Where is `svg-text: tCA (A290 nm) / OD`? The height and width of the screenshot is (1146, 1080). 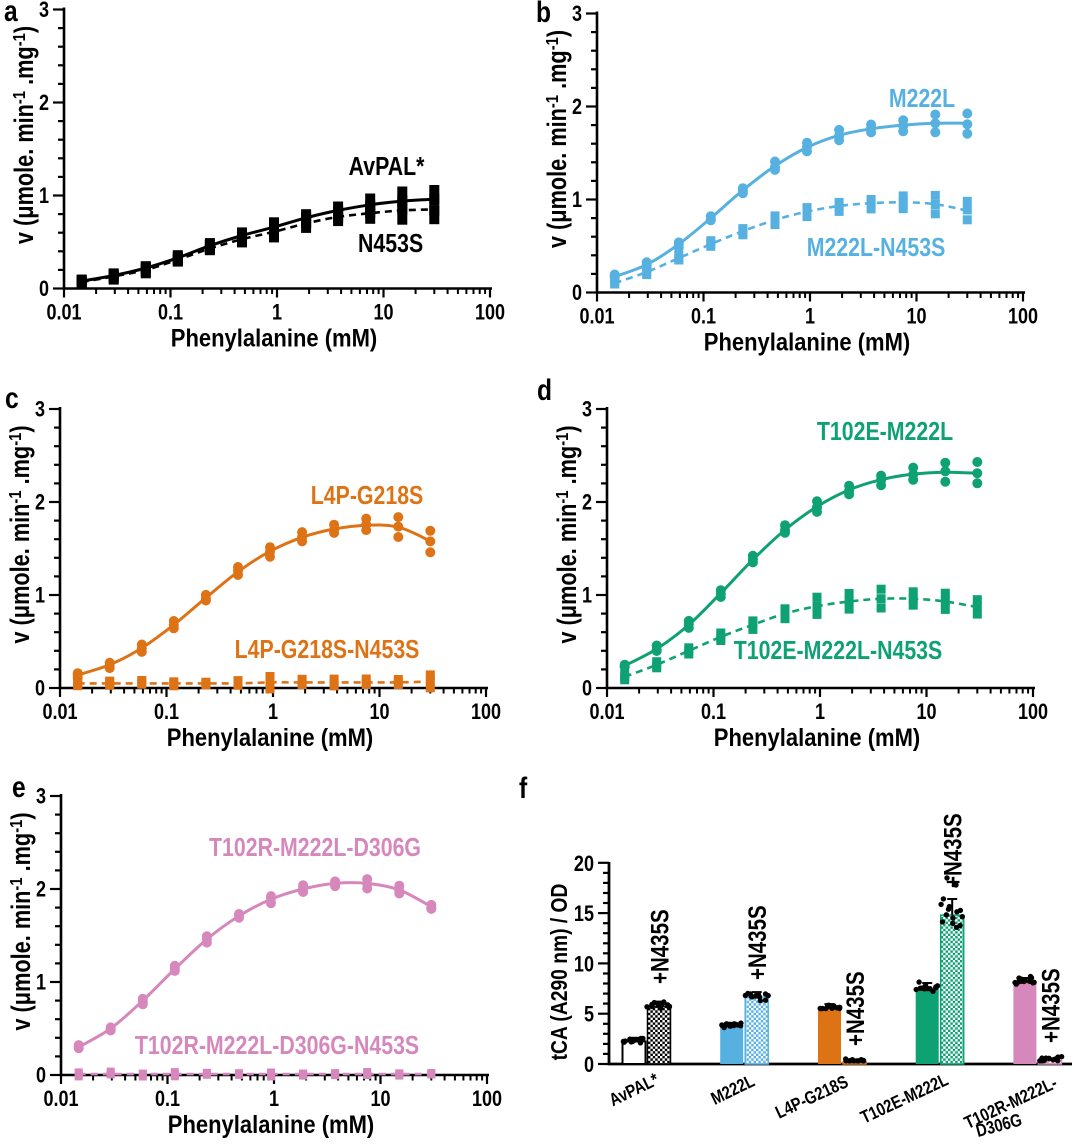
svg-text: tCA (A290 nm) / OD is located at coordinates (559, 972).